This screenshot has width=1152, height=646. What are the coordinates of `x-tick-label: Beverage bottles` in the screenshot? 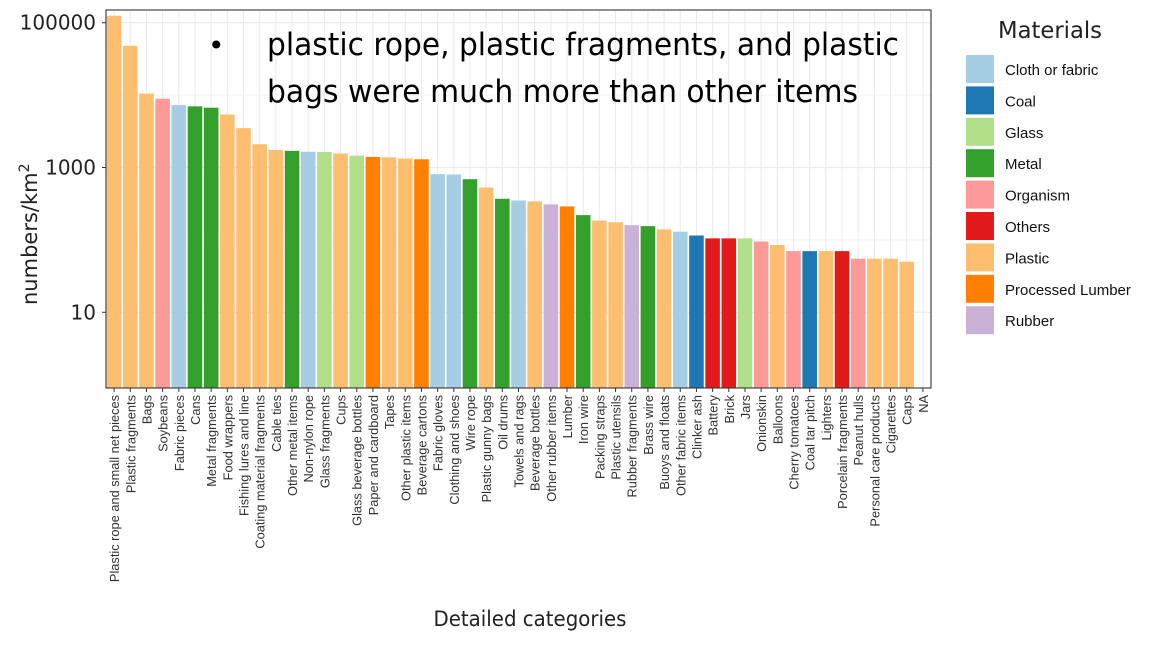 It's located at (535, 443).